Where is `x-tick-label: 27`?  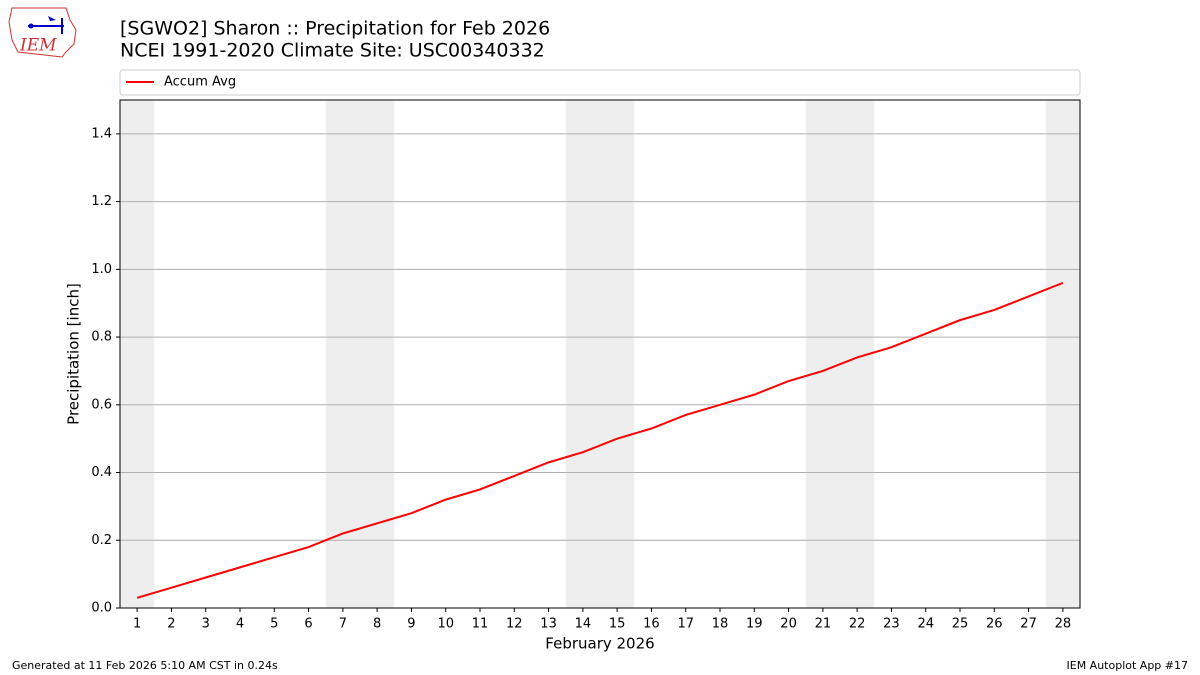
x-tick-label: 27 is located at coordinates (1028, 624).